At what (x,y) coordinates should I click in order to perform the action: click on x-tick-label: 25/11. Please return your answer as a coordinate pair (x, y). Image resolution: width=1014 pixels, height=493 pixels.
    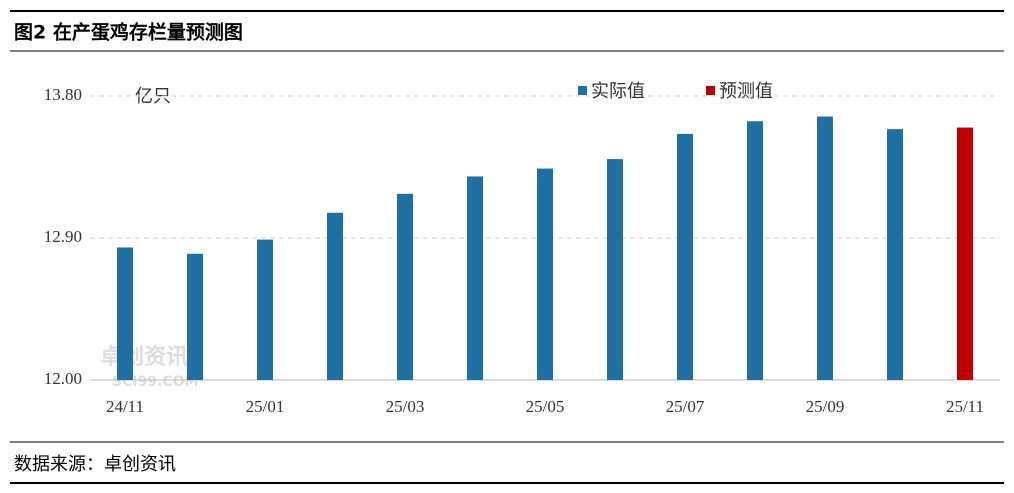
    Looking at the image, I should click on (965, 406).